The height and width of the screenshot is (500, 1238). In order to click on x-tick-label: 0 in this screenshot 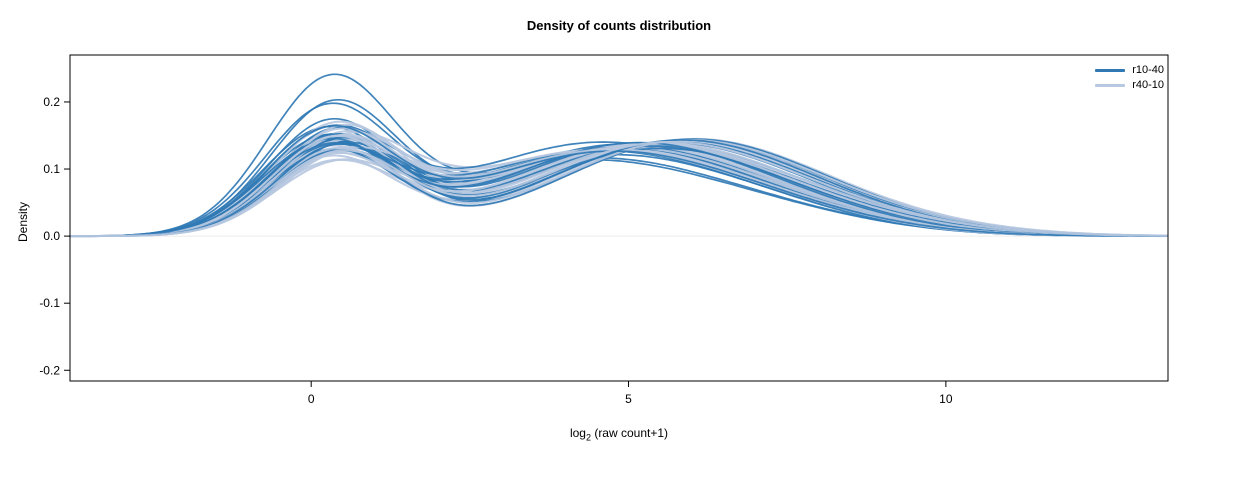, I will do `click(311, 399)`.